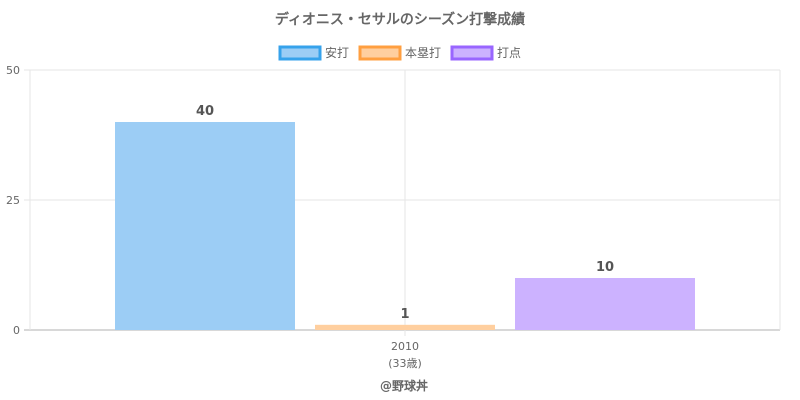 Image resolution: width=800 pixels, height=400 pixels. I want to click on legend-item: 安打, so click(313, 53).